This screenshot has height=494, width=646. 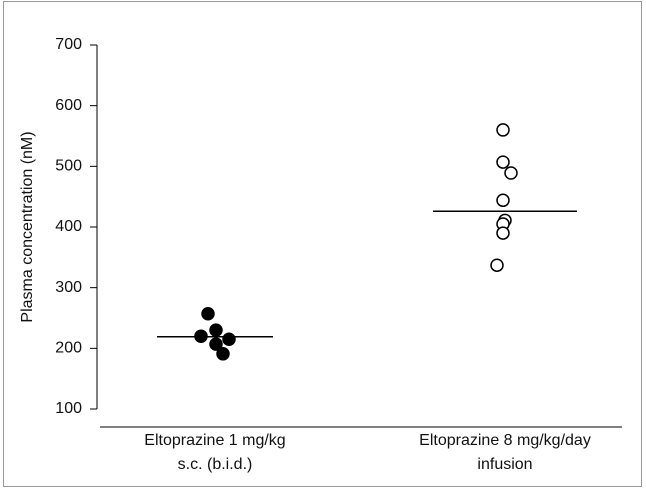 I want to click on y-tick-label: 600, so click(x=68, y=105).